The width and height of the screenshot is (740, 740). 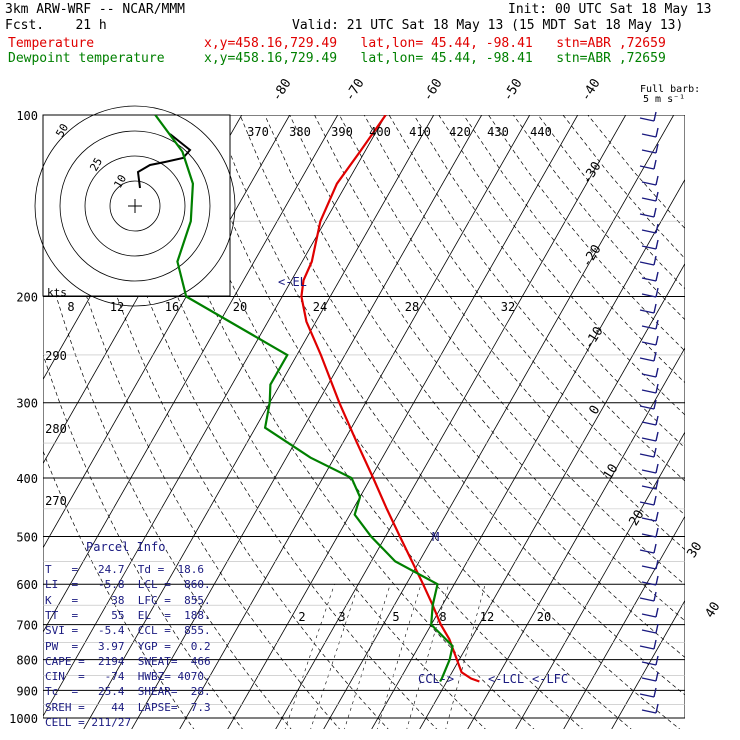 What do you see at coordinates (86, 58) in the screenshot?
I see `dewpoint-legend-label: Dewpoint temperature` at bounding box center [86, 58].